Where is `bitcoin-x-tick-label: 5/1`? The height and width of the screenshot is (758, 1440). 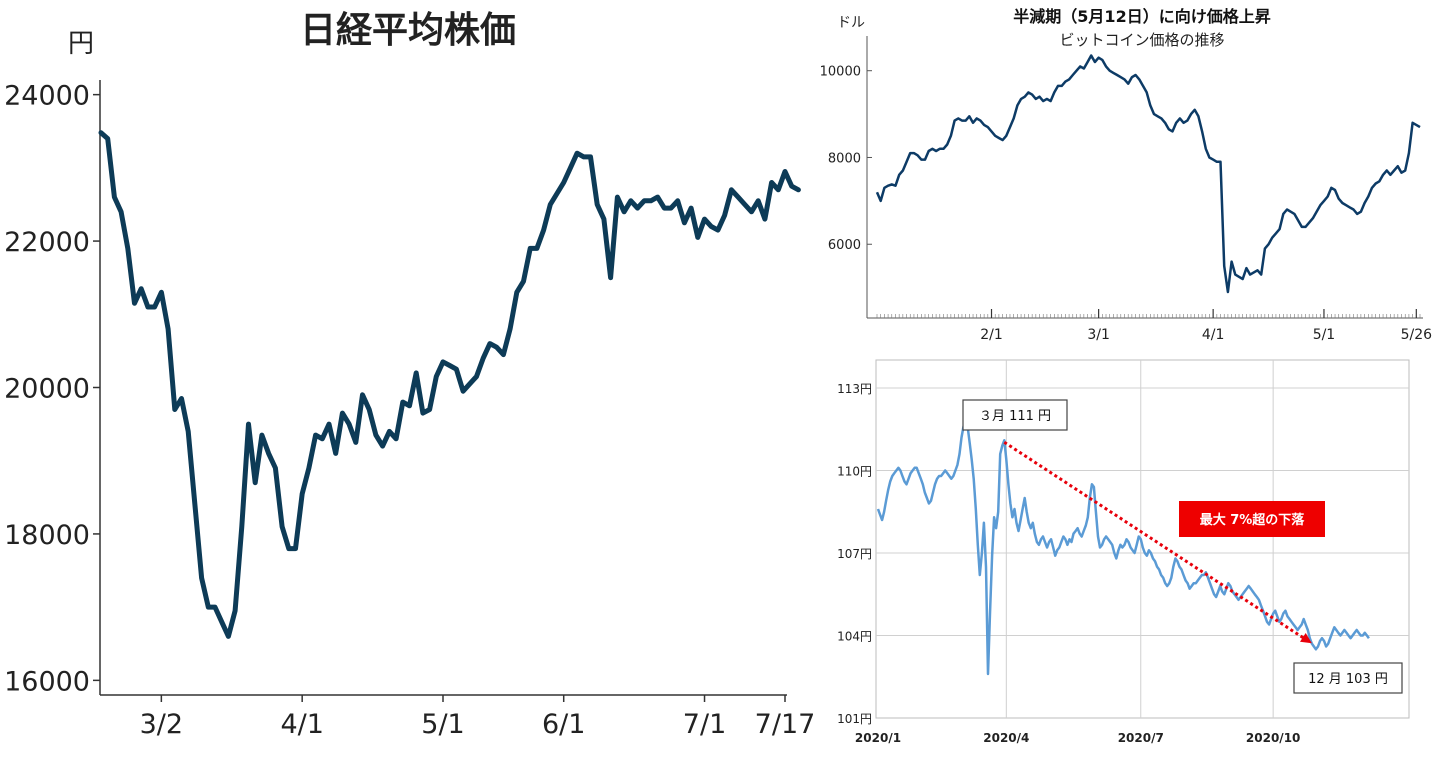
bitcoin-x-tick-label: 5/1 is located at coordinates (1324, 335).